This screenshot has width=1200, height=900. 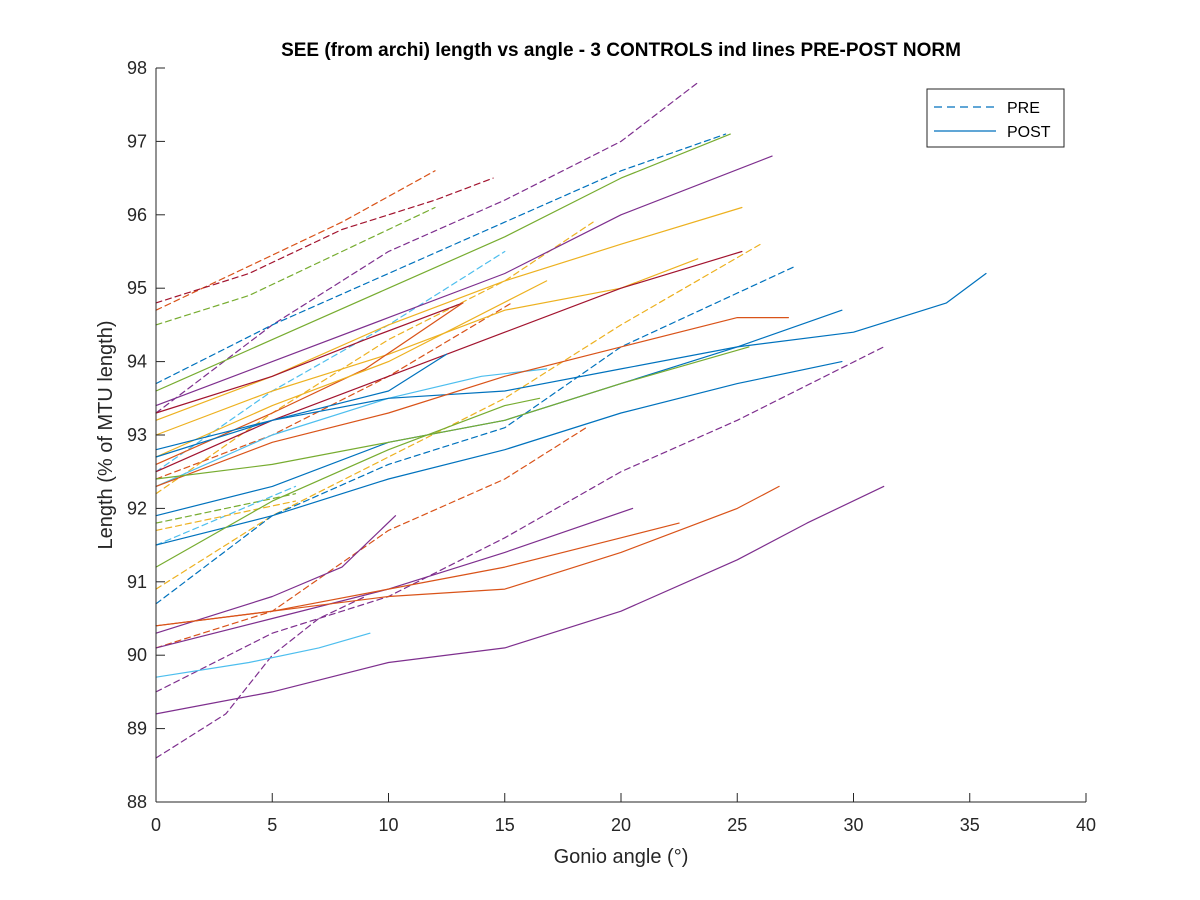 What do you see at coordinates (156, 825) in the screenshot?
I see `x-tick-label-0: 0` at bounding box center [156, 825].